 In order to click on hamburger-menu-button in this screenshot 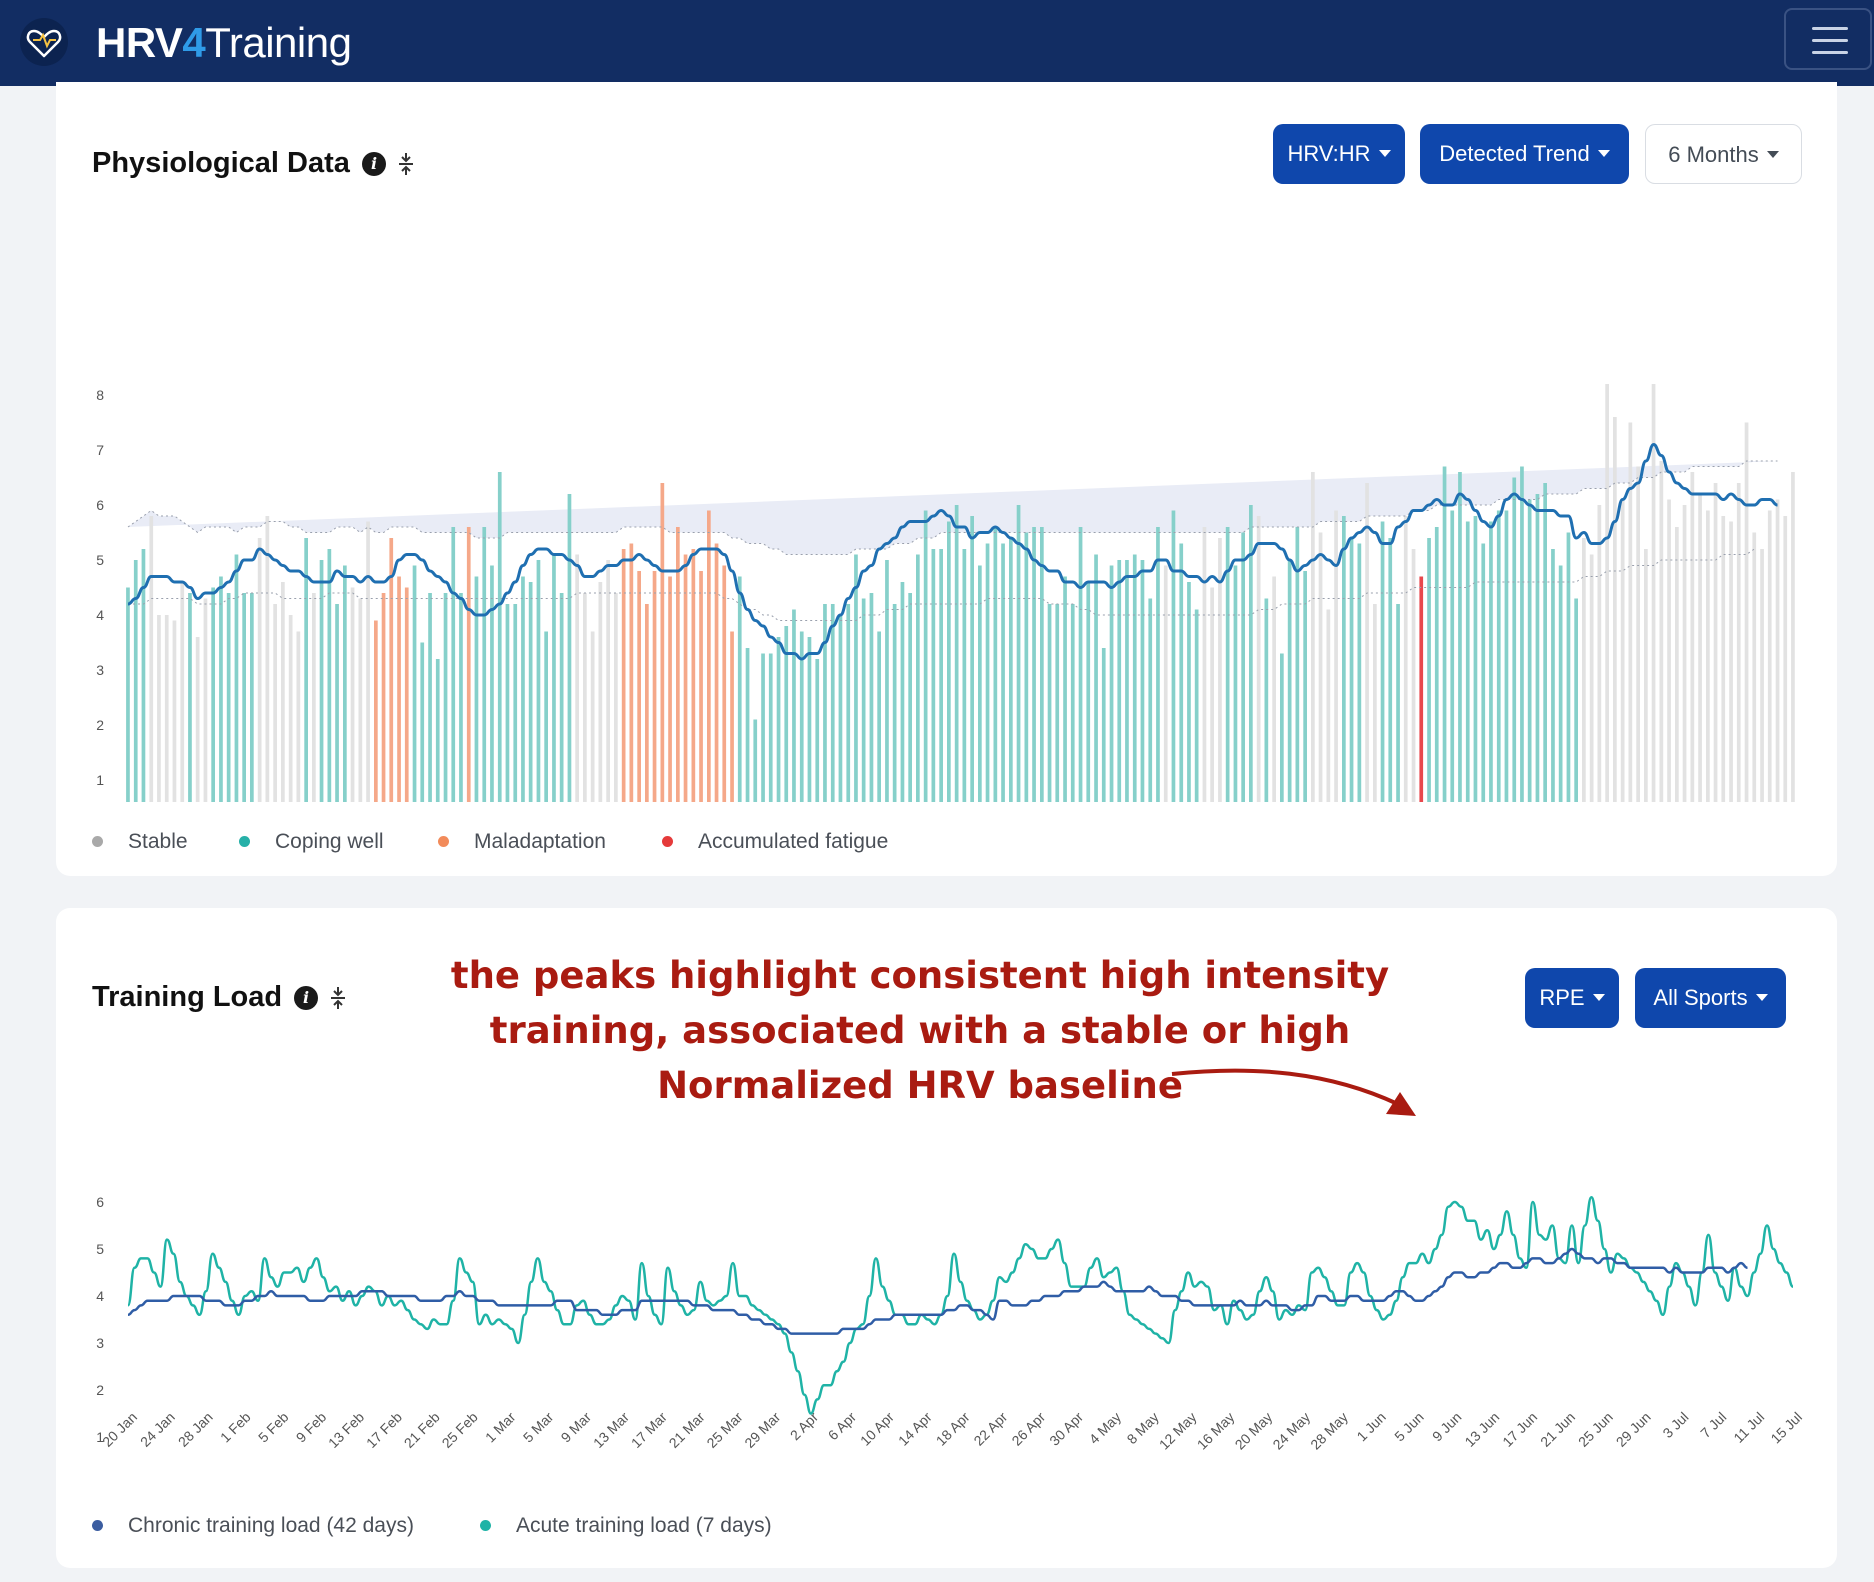, I will do `click(1828, 39)`.